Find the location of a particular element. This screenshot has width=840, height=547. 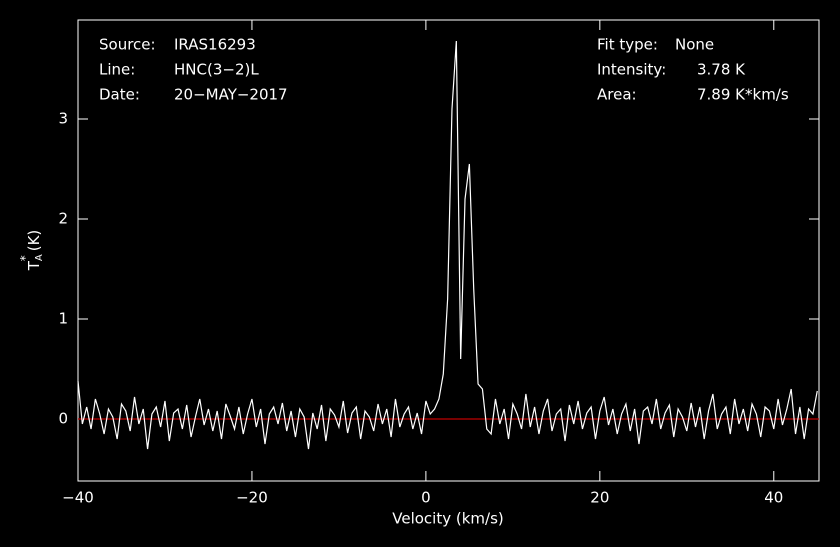

info-value: IRAS16293 is located at coordinates (215, 45).